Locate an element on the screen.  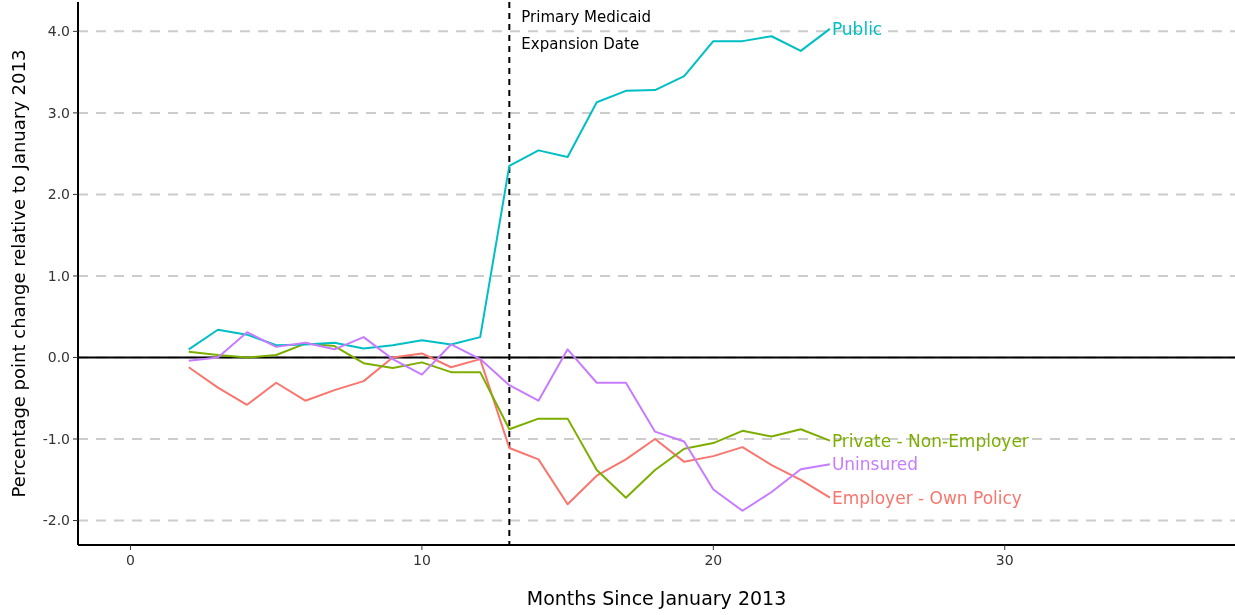
x-tick-label: 30 is located at coordinates (1004, 560).